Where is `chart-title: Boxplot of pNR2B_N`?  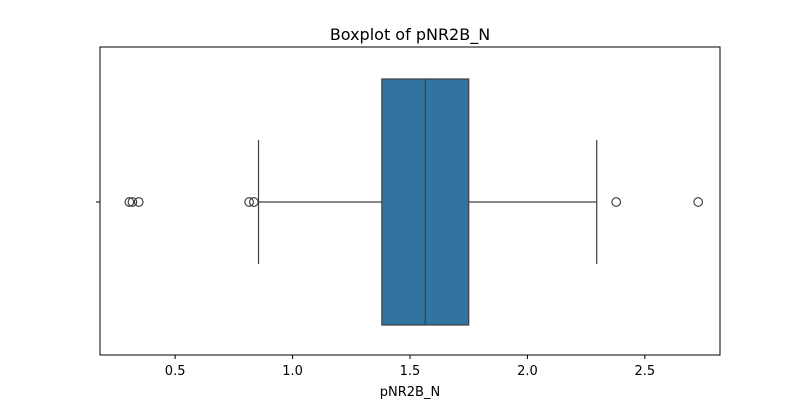 chart-title: Boxplot of pNR2B_N is located at coordinates (410, 35).